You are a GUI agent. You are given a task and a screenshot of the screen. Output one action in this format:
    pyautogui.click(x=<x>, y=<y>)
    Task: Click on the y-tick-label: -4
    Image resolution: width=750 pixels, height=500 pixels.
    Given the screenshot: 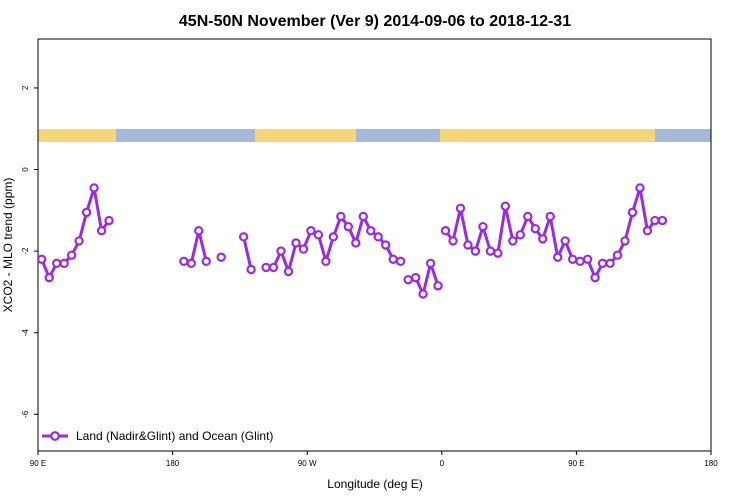 What is the action you would take?
    pyautogui.click(x=25, y=333)
    